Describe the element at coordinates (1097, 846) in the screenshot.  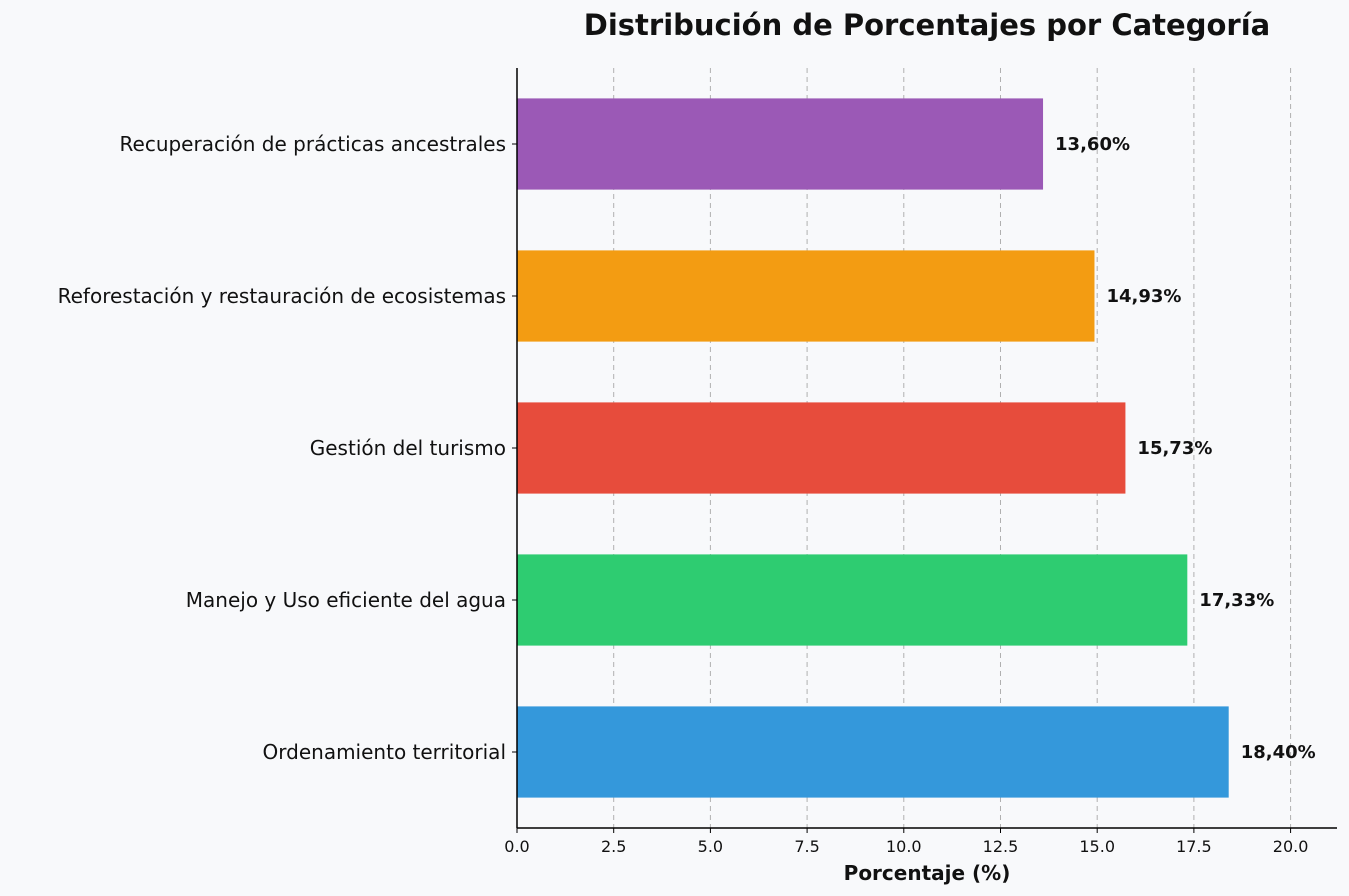
I see `x-tick-label: 15.0` at that location.